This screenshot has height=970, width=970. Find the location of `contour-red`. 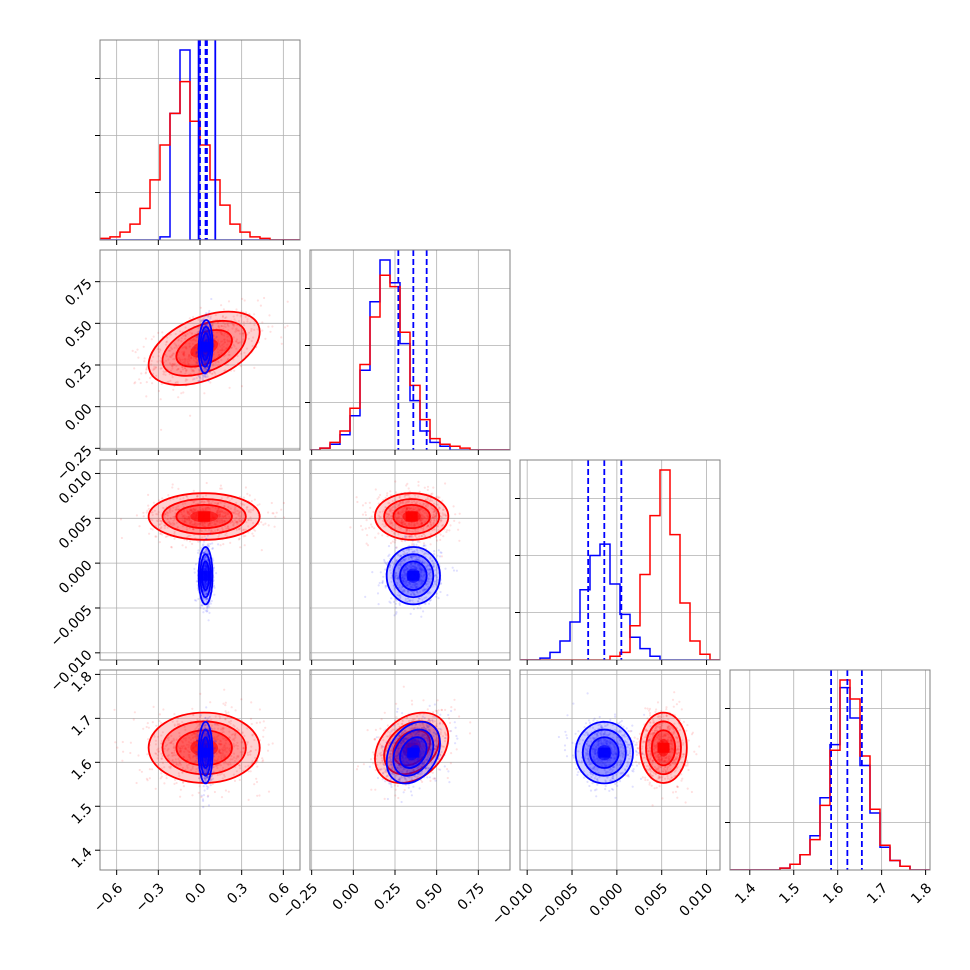

contour-red is located at coordinates (204, 516).